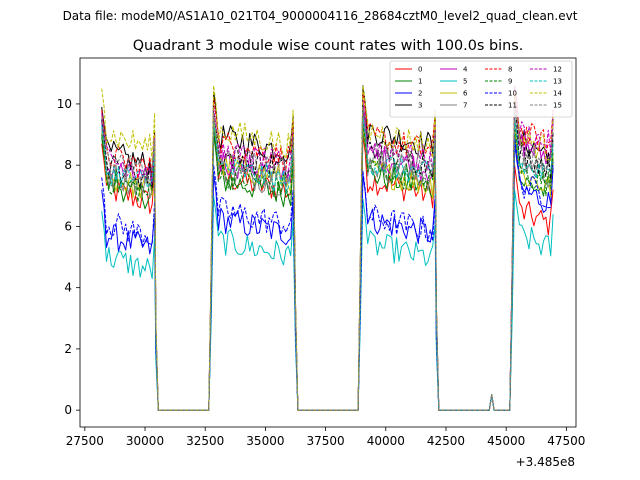 The image size is (640, 480). Describe the element at coordinates (446, 441) in the screenshot. I see `x-tick-label: 42500` at that location.